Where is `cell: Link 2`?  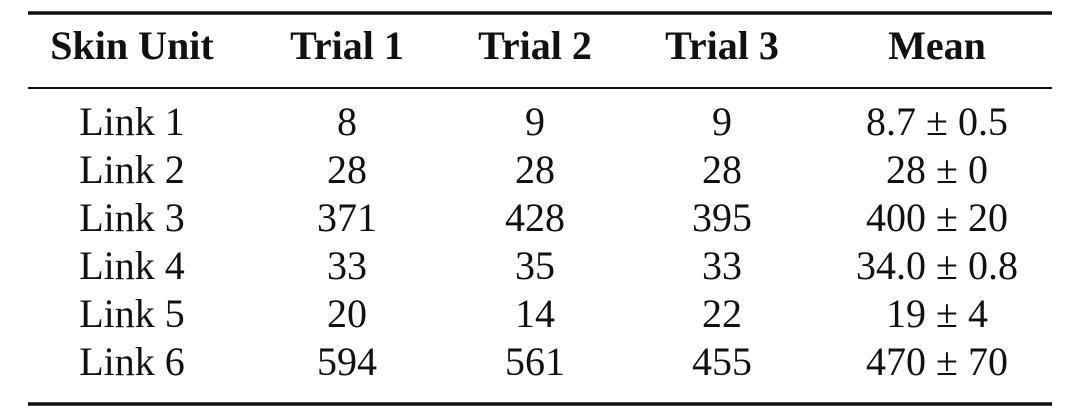 cell: Link 2 is located at coordinates (132, 169).